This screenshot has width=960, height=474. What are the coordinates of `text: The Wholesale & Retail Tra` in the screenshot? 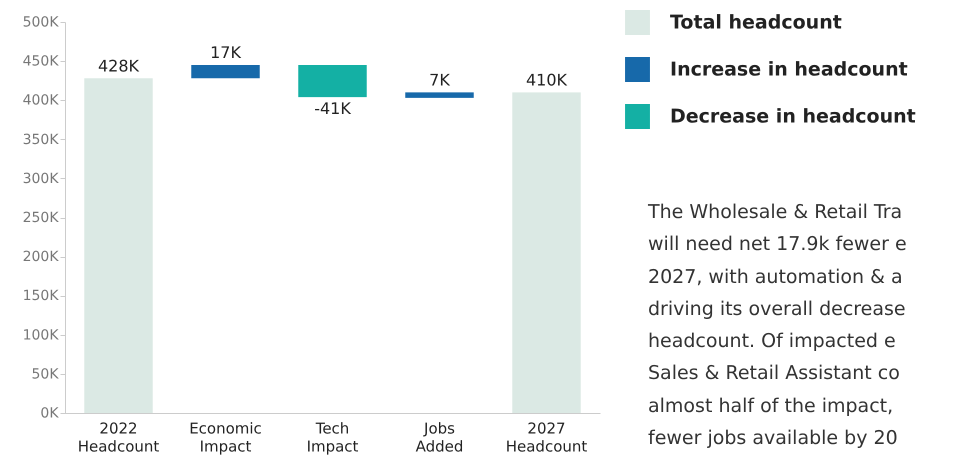 It's located at (776, 212).